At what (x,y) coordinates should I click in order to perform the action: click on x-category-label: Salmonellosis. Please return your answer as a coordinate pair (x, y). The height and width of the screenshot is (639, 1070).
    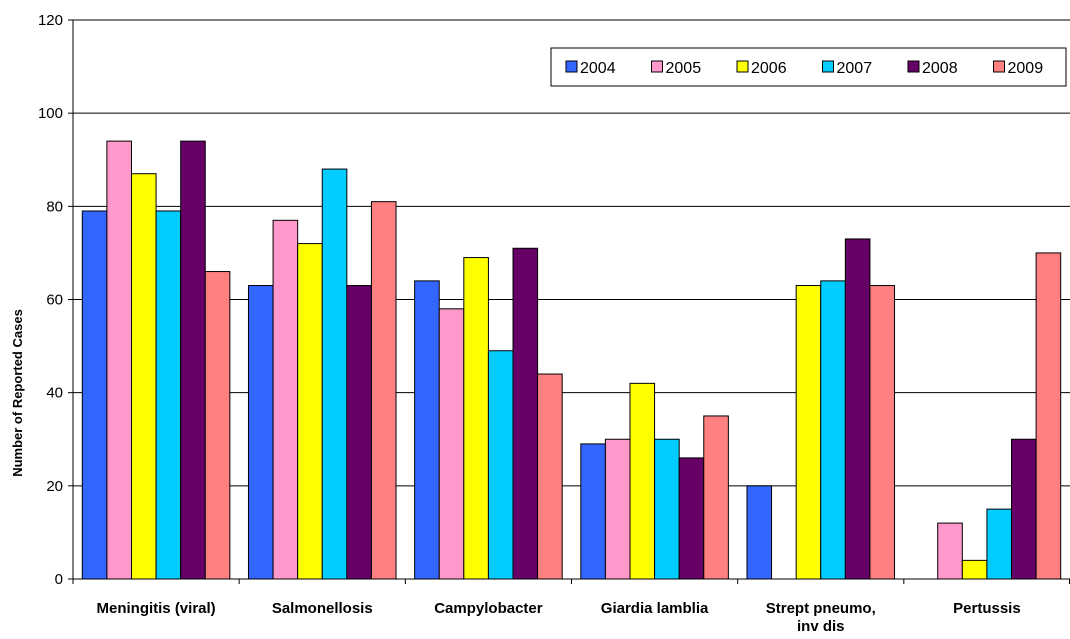
    Looking at the image, I should click on (322, 608).